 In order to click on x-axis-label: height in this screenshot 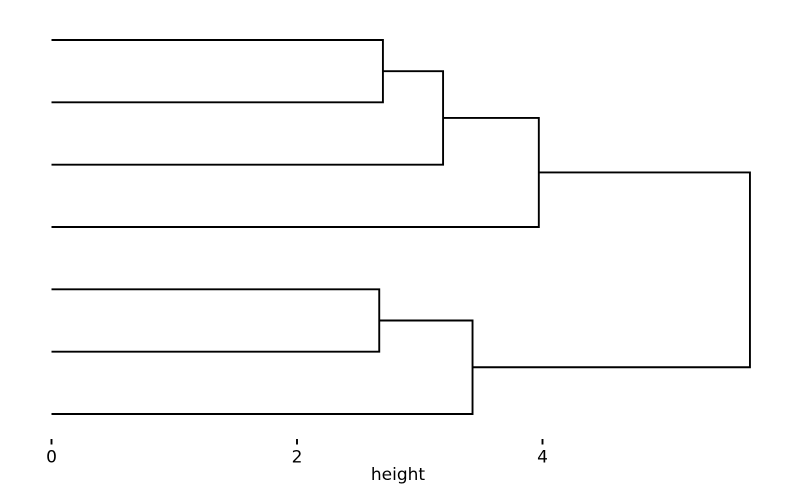, I will do `click(398, 475)`.